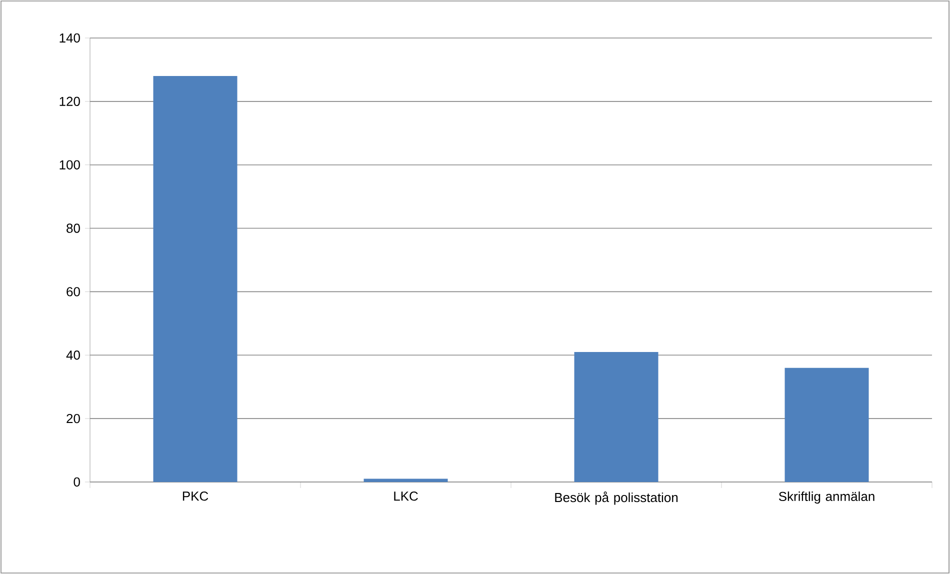 This screenshot has width=950, height=574. I want to click on x-tick-label: LKC, so click(406, 496).